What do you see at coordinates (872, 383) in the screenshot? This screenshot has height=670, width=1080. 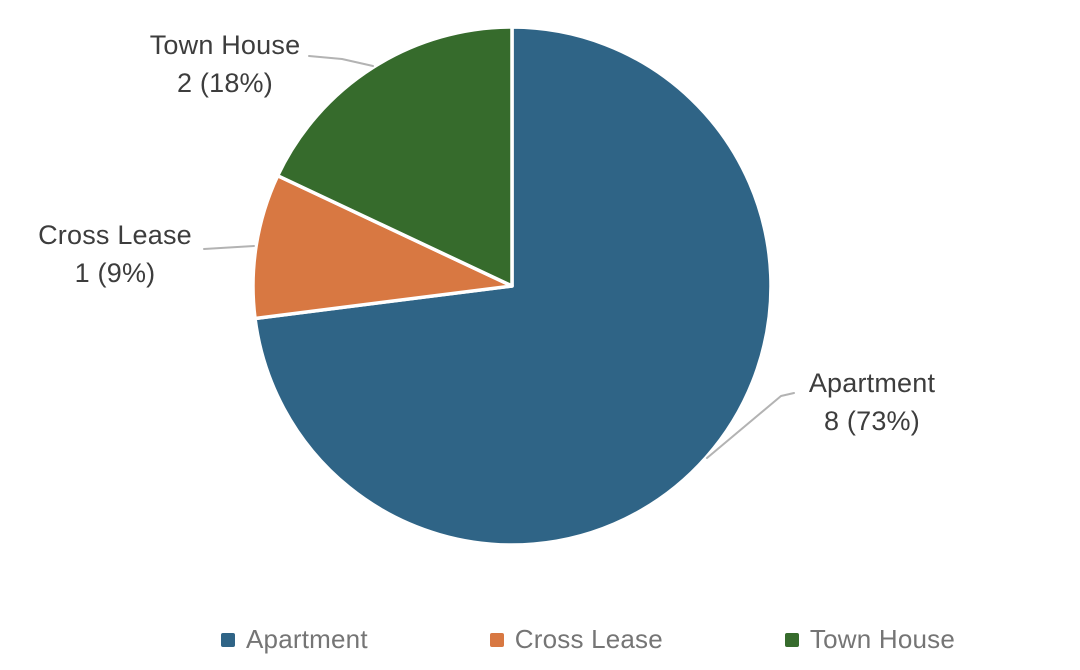 I see `callout-apartment-name: Apartment` at bounding box center [872, 383].